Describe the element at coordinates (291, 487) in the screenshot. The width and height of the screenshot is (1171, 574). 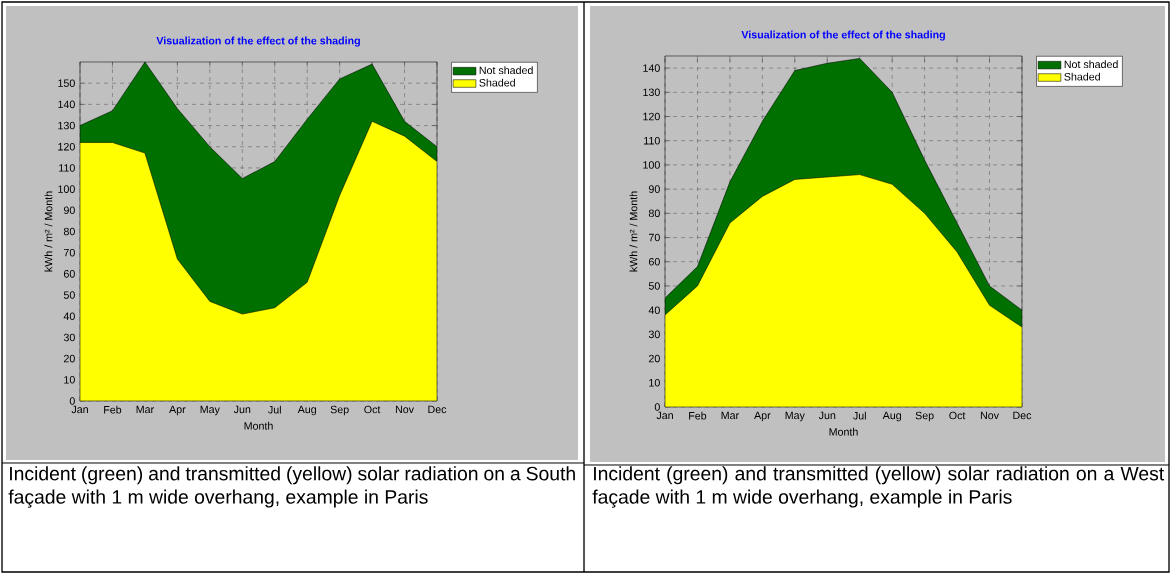
I see `text: Incident (green) and transmitted (yellow) solar radiation on a South façade with 1 m wide overhang, example in Paris` at that location.